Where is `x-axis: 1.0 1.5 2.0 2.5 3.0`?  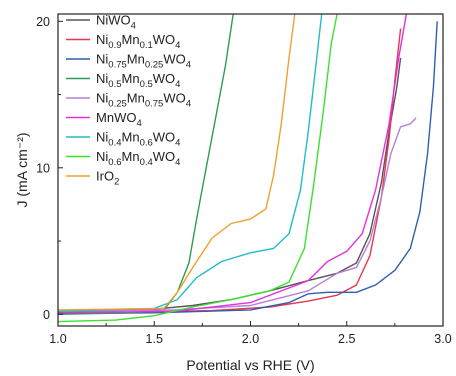
x-axis: 1.0 1.5 2.0 2.5 3.0 is located at coordinates (250, 333).